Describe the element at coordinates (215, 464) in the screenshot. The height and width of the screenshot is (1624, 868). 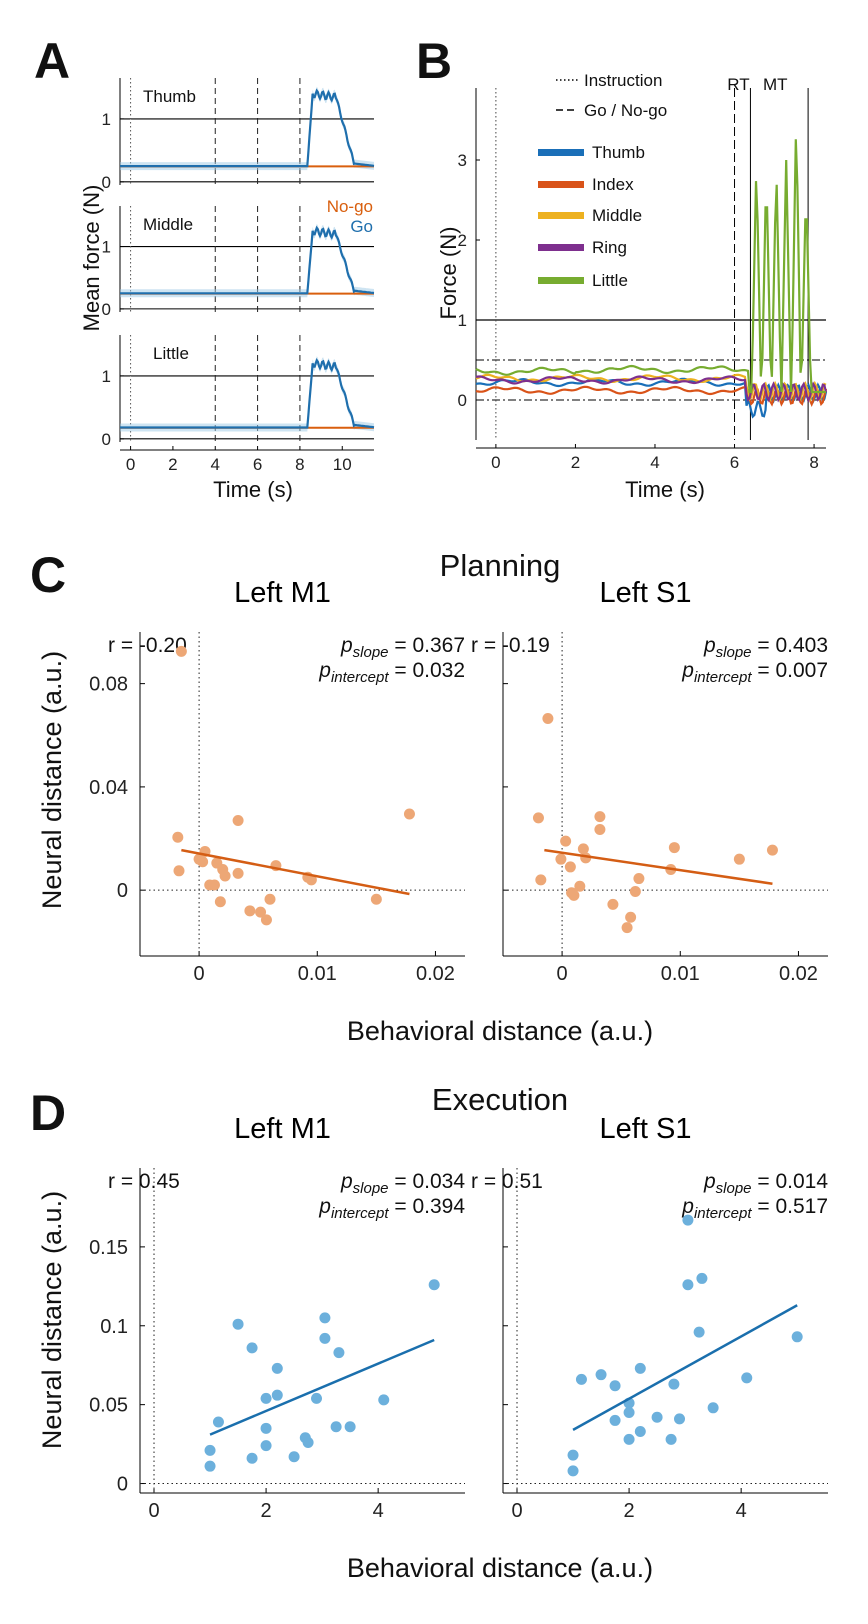
I see `panel-a-xtick-label: 4` at that location.